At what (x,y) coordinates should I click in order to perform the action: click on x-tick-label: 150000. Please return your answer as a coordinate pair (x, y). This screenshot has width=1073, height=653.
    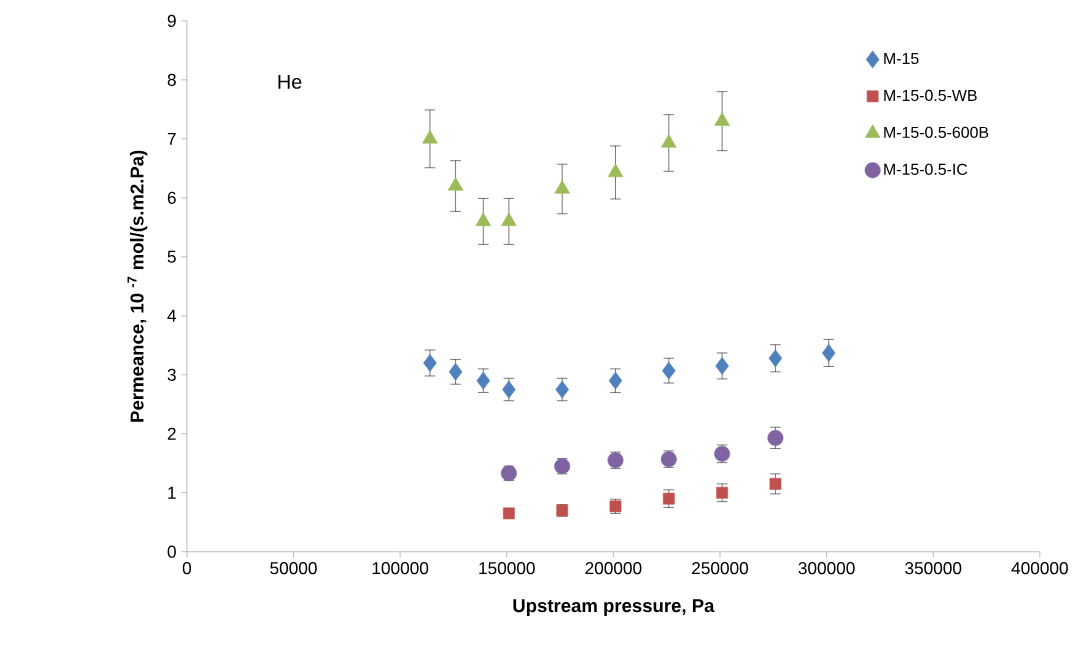
    Looking at the image, I should click on (507, 568).